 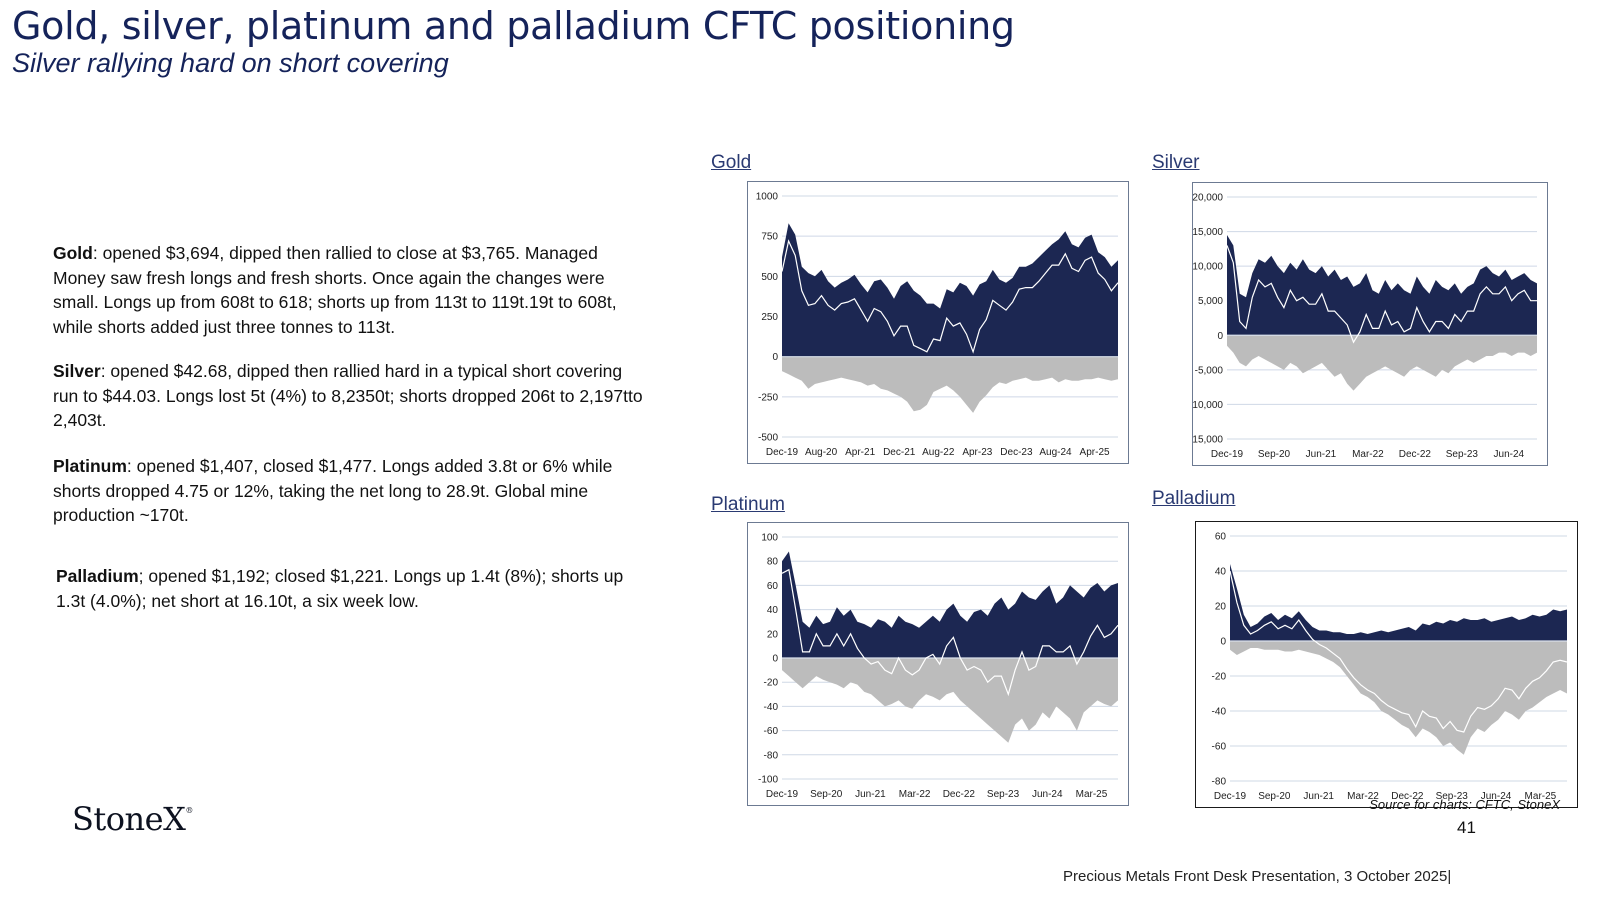 I want to click on silver-ytick-label: 20,000, so click(x=1208, y=198).